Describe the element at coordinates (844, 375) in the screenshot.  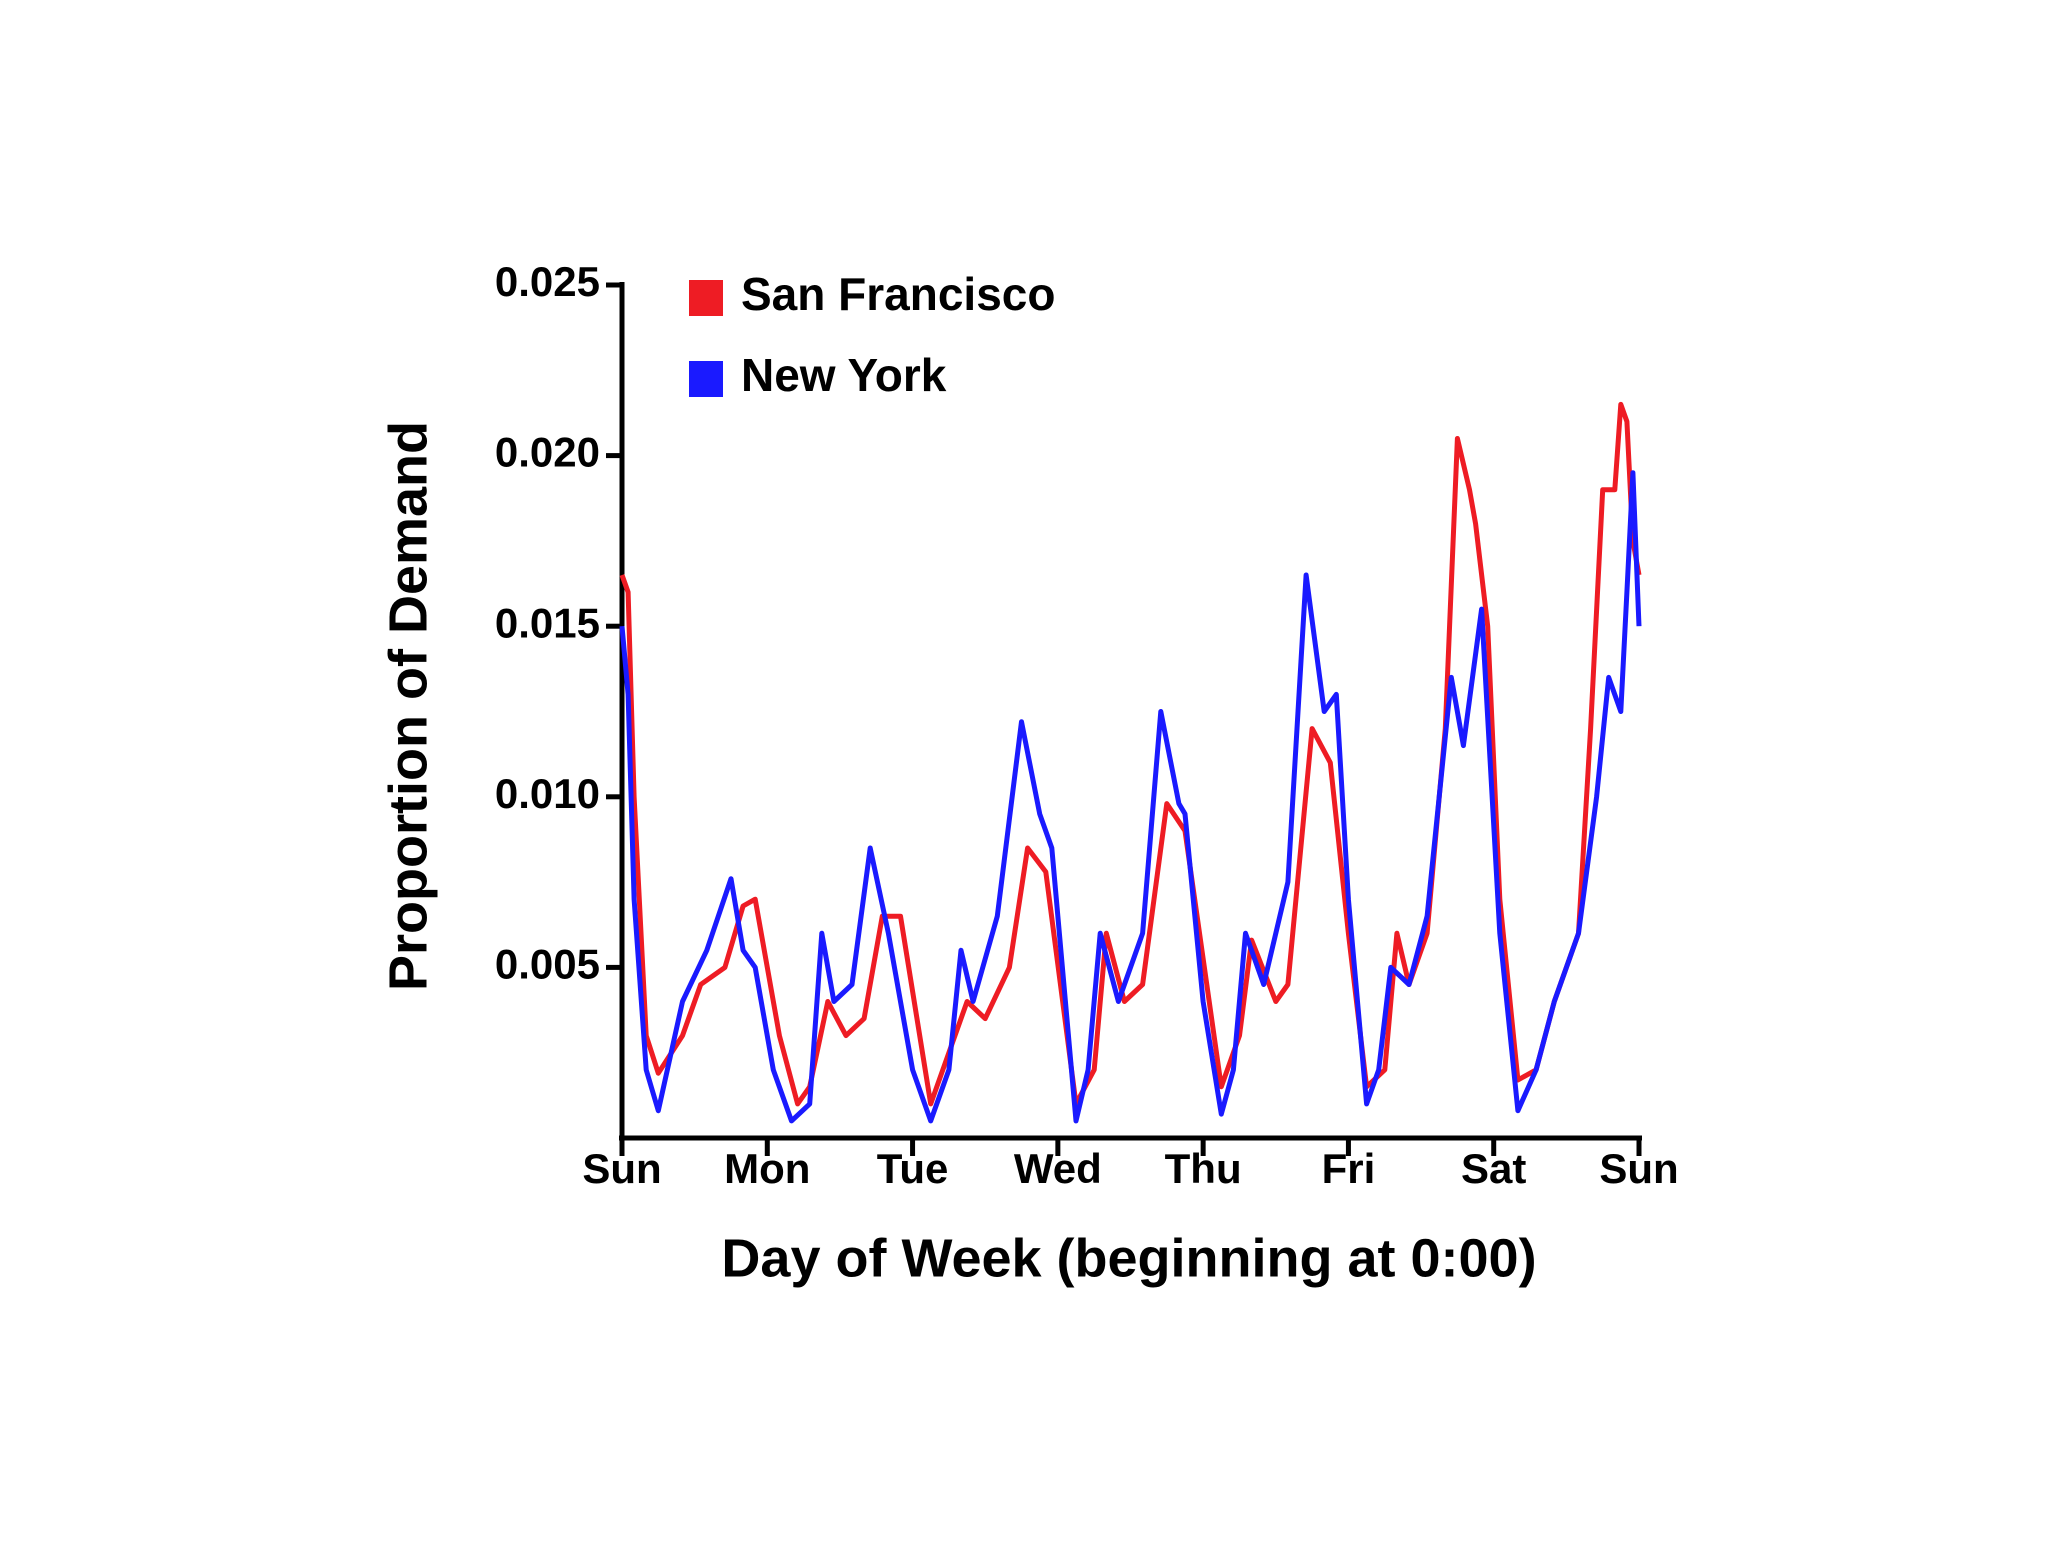
I see `legend-label: New York` at that location.